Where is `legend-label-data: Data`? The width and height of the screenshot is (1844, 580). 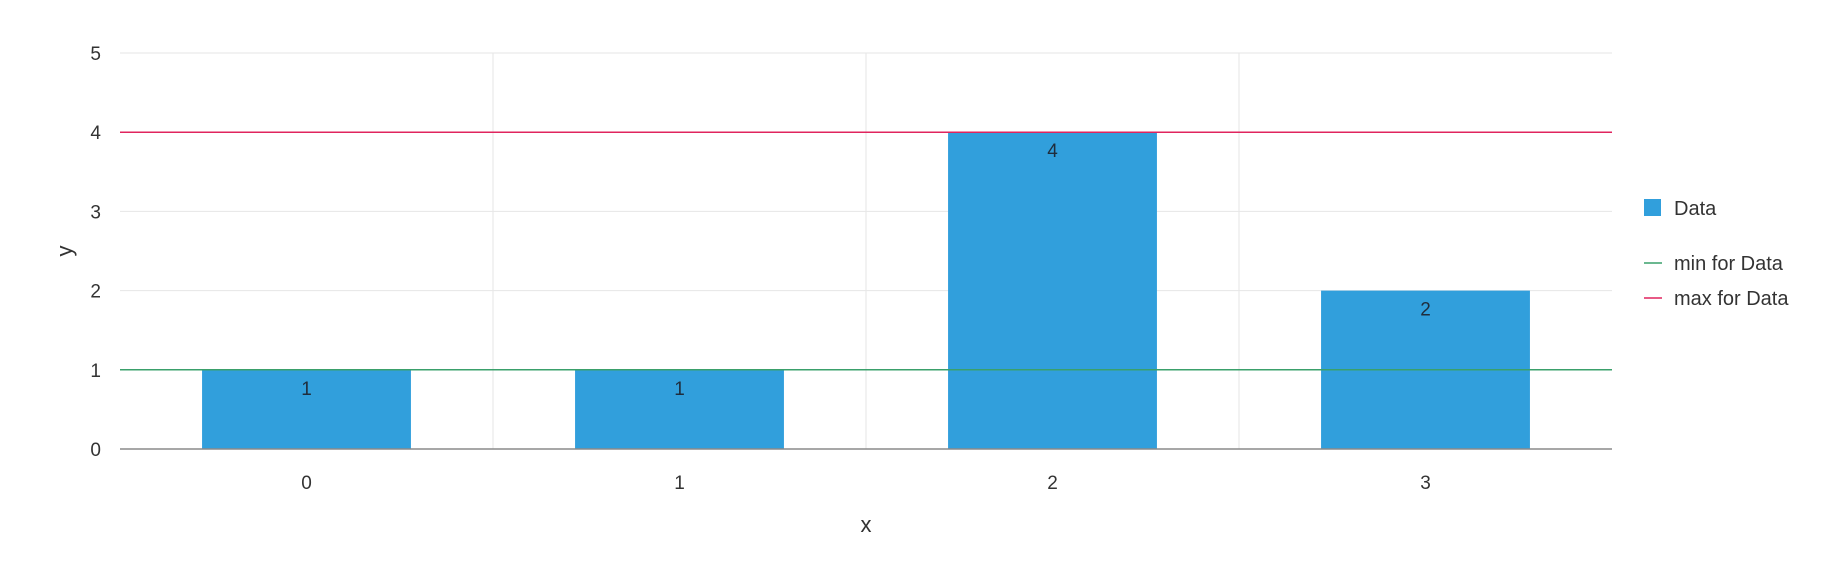 legend-label-data: Data is located at coordinates (1695, 209).